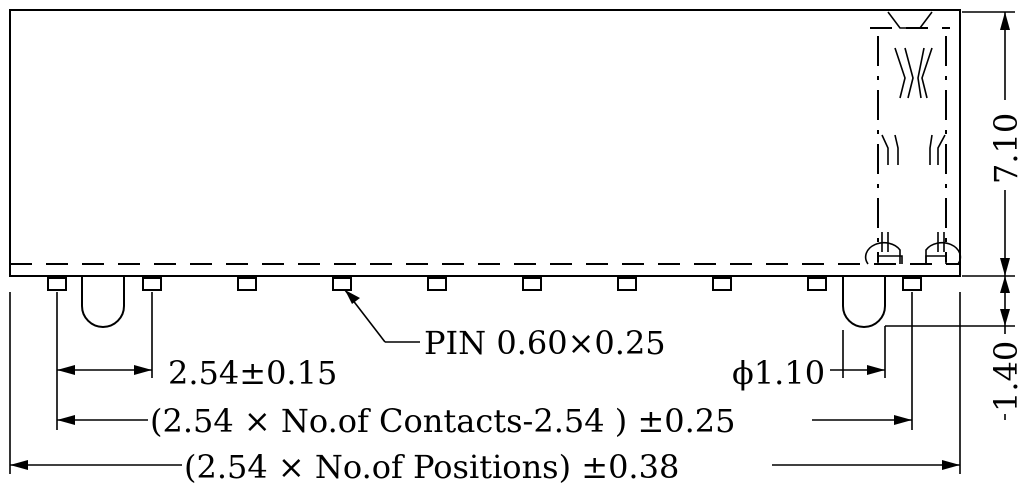 The image size is (1020, 484). What do you see at coordinates (252, 373) in the screenshot?
I see `pitch-label: 2.54±0.15` at bounding box center [252, 373].